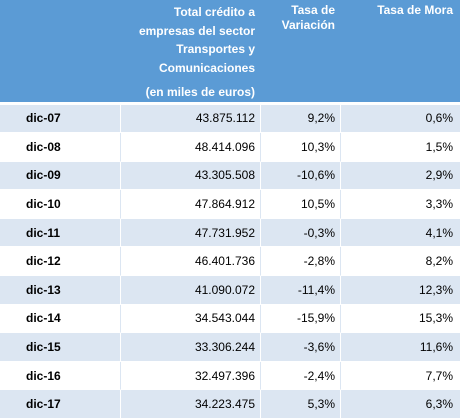 This screenshot has width=460, height=419. Describe the element at coordinates (396, 9) in the screenshot. I see `header-mora-label: Tasa de Mora` at that location.